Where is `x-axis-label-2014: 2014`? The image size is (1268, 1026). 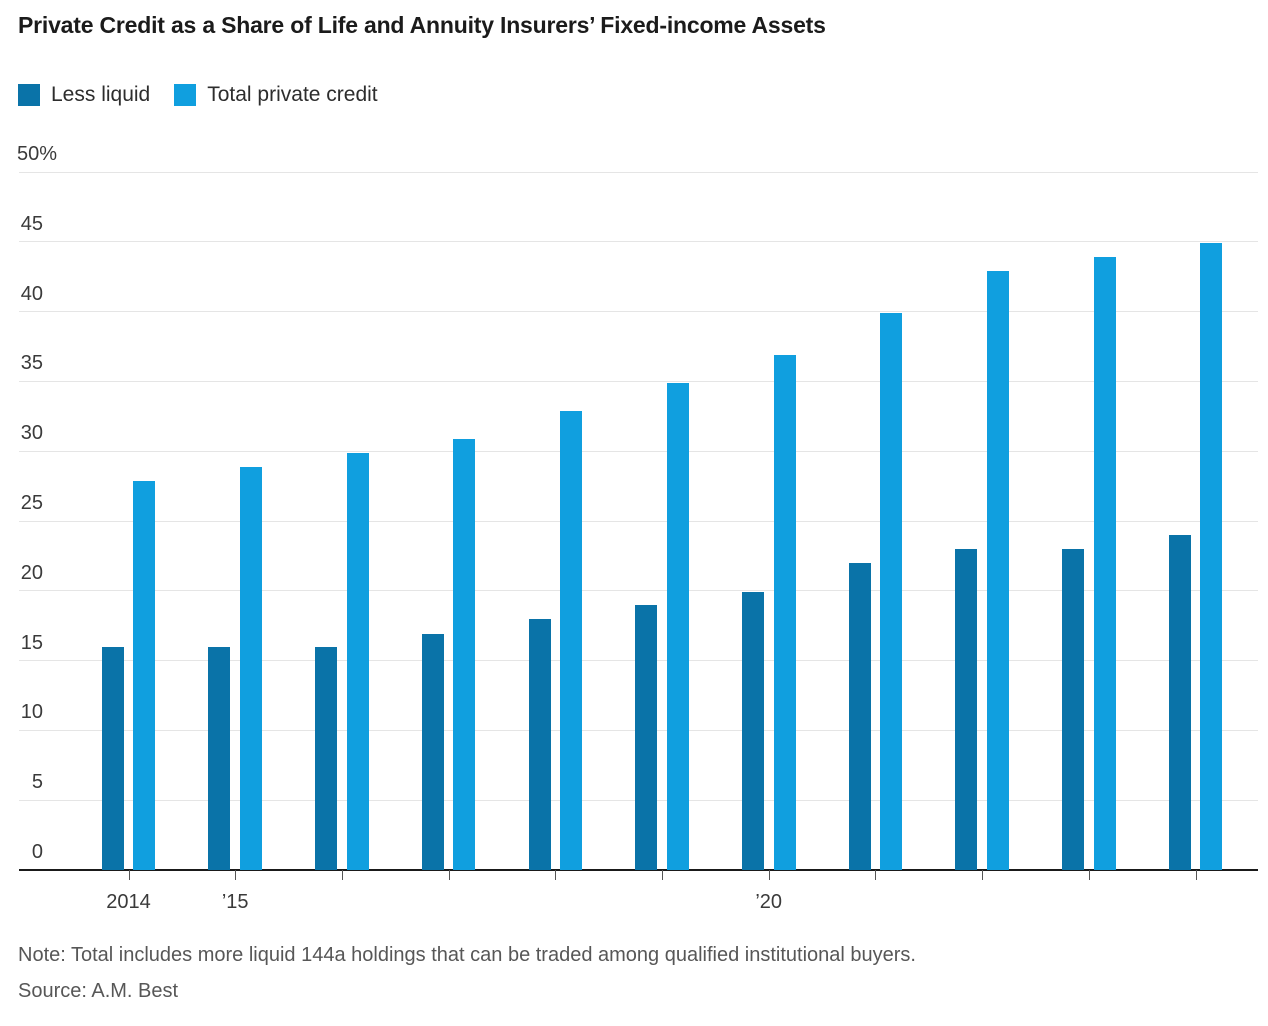
x-axis-label-2014: 2014 is located at coordinates (128, 902).